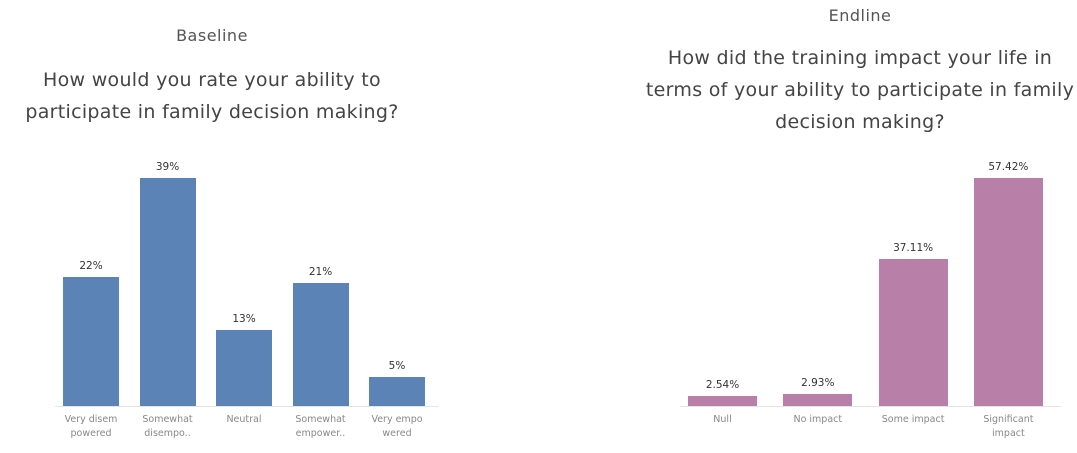  Describe the element at coordinates (167, 166) in the screenshot. I see `value-label: 39%` at that location.